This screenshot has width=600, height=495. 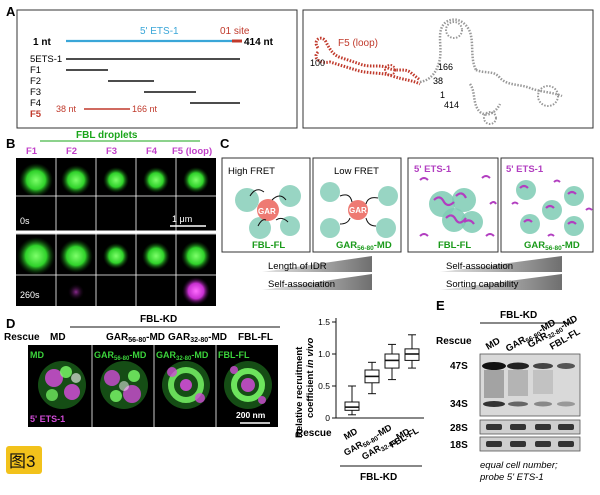 I want to click on c-box-2-title: Low FRET, so click(x=356, y=171).